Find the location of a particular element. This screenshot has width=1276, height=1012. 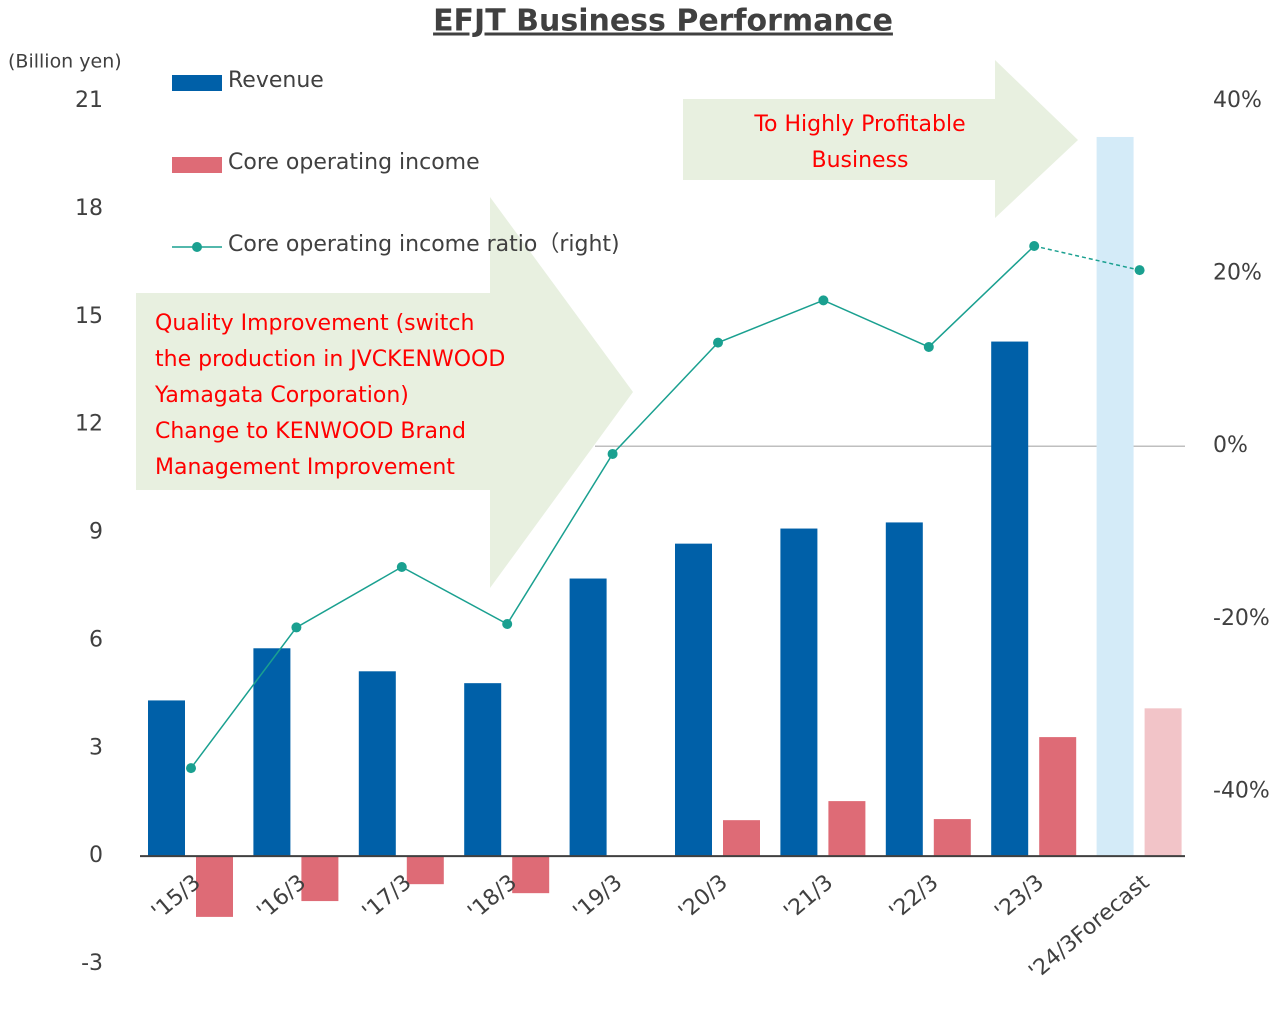

annotation: the production in JVCKENWOOD is located at coordinates (330, 359).